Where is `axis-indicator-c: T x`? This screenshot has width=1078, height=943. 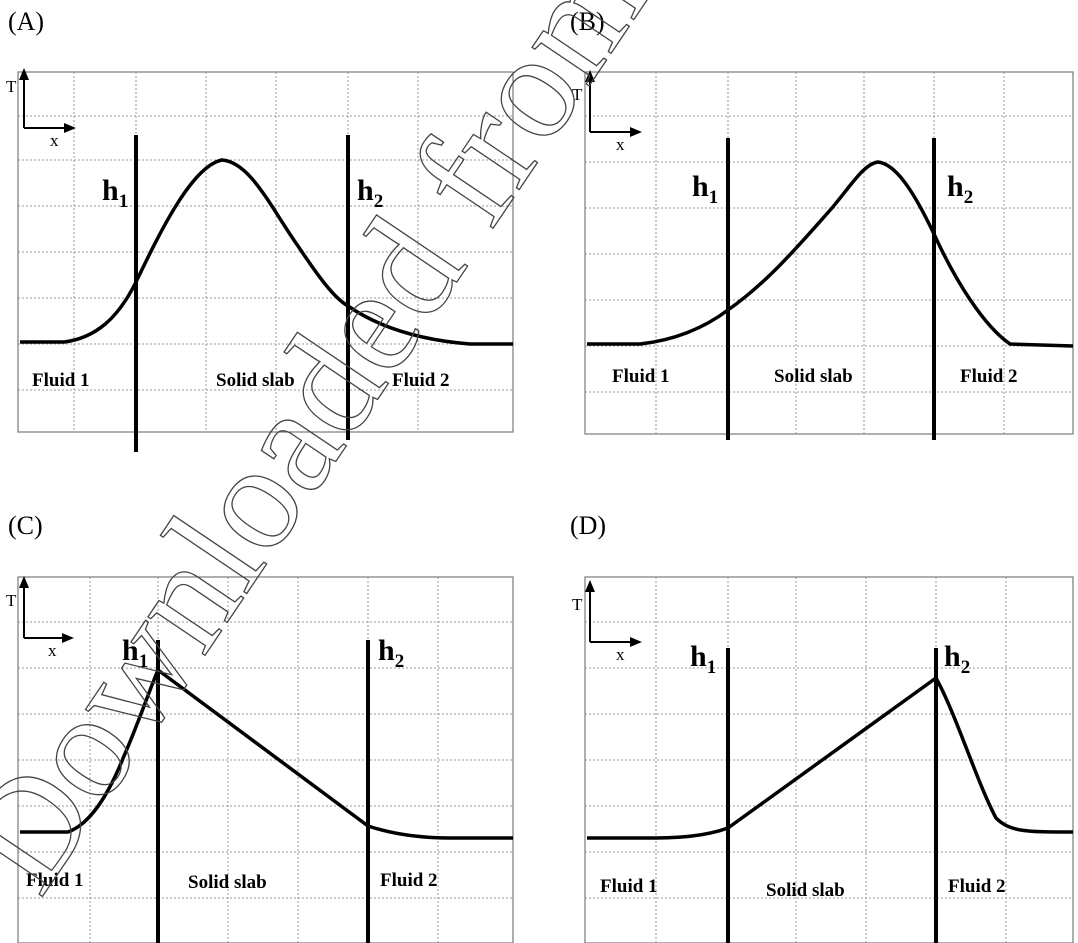 axis-indicator-c: T x is located at coordinates (40, 618).